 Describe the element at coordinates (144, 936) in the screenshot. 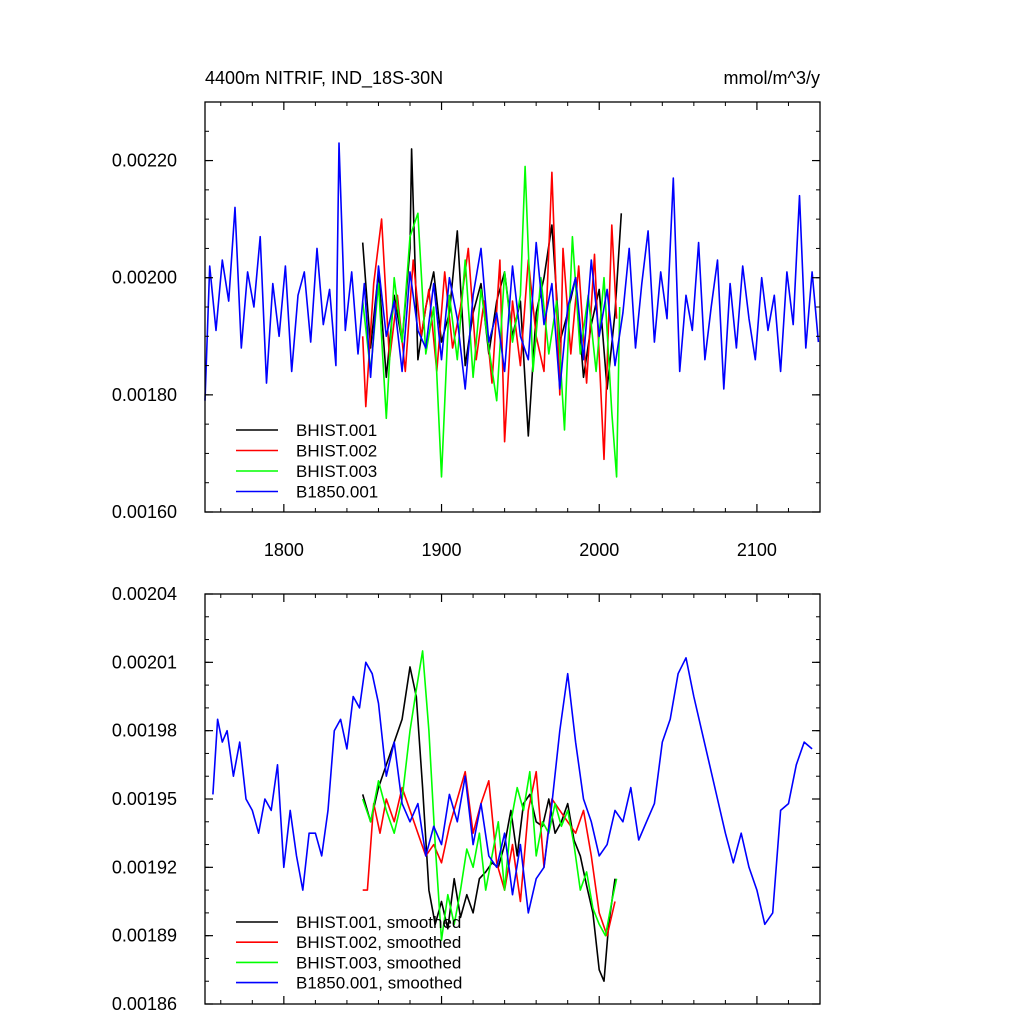

I see `y-tick-label: 0.00189` at that location.